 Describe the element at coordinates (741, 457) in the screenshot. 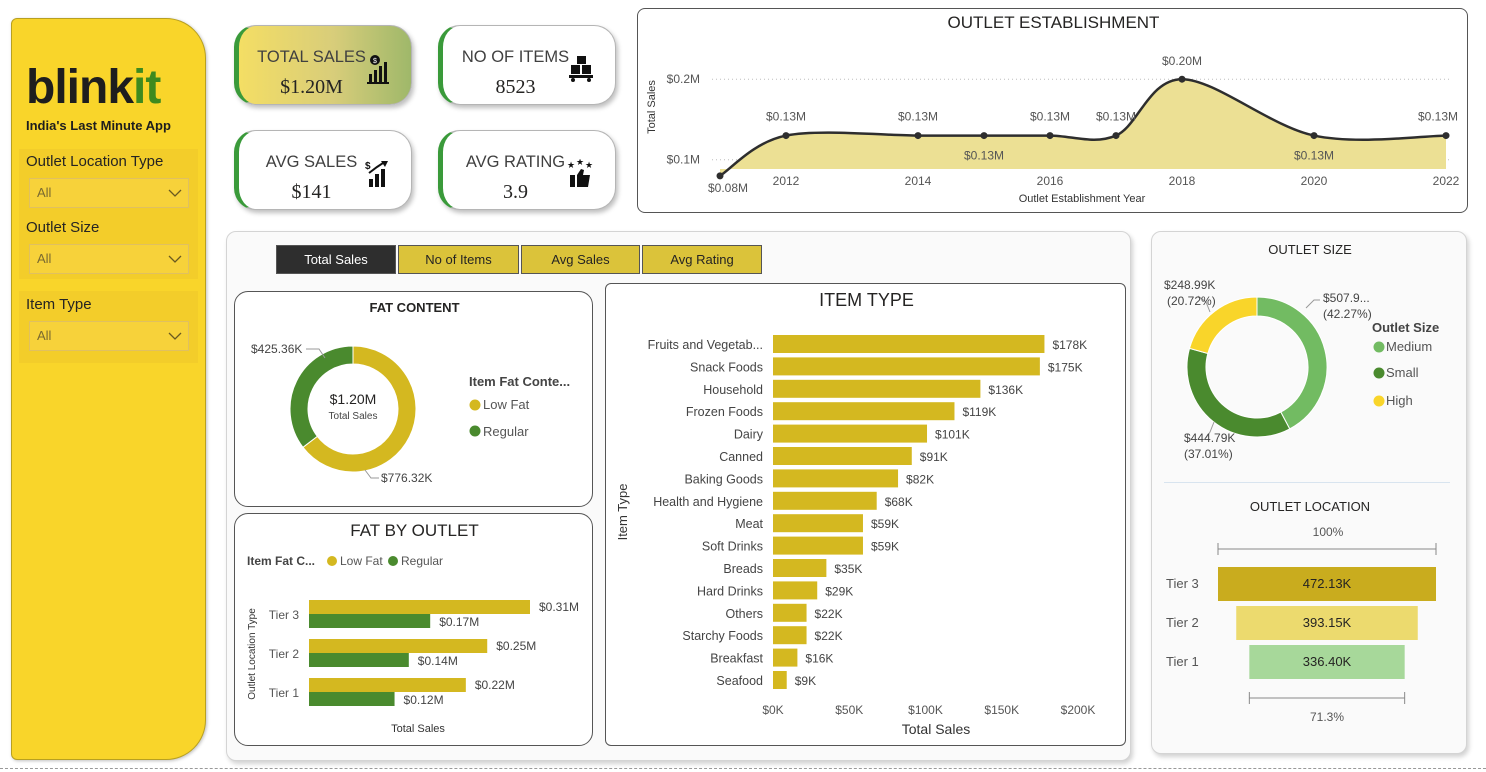

I see `item-category-label: Canned` at that location.